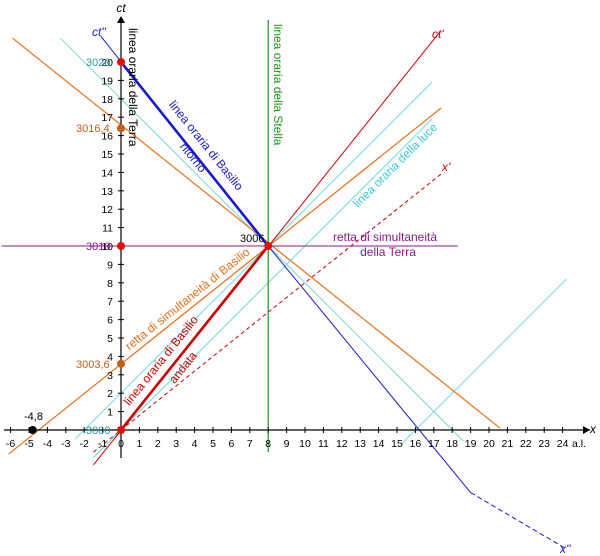 This screenshot has height=556, width=600. Describe the element at coordinates (110, 302) in the screenshot. I see `y-tick-label: 7` at that location.